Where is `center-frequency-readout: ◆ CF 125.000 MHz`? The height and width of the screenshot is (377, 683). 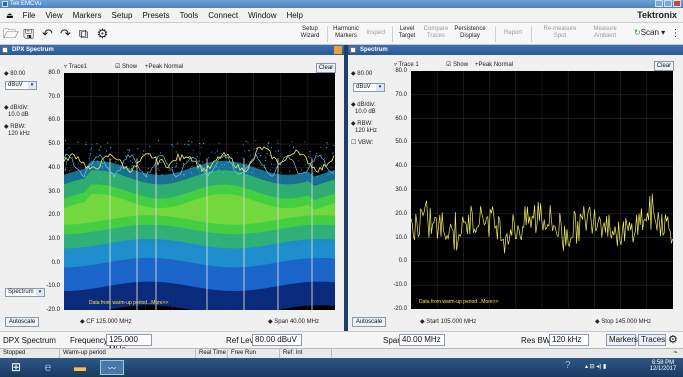
center-frequency-readout: ◆ CF 125.000 MHz is located at coordinates (106, 322).